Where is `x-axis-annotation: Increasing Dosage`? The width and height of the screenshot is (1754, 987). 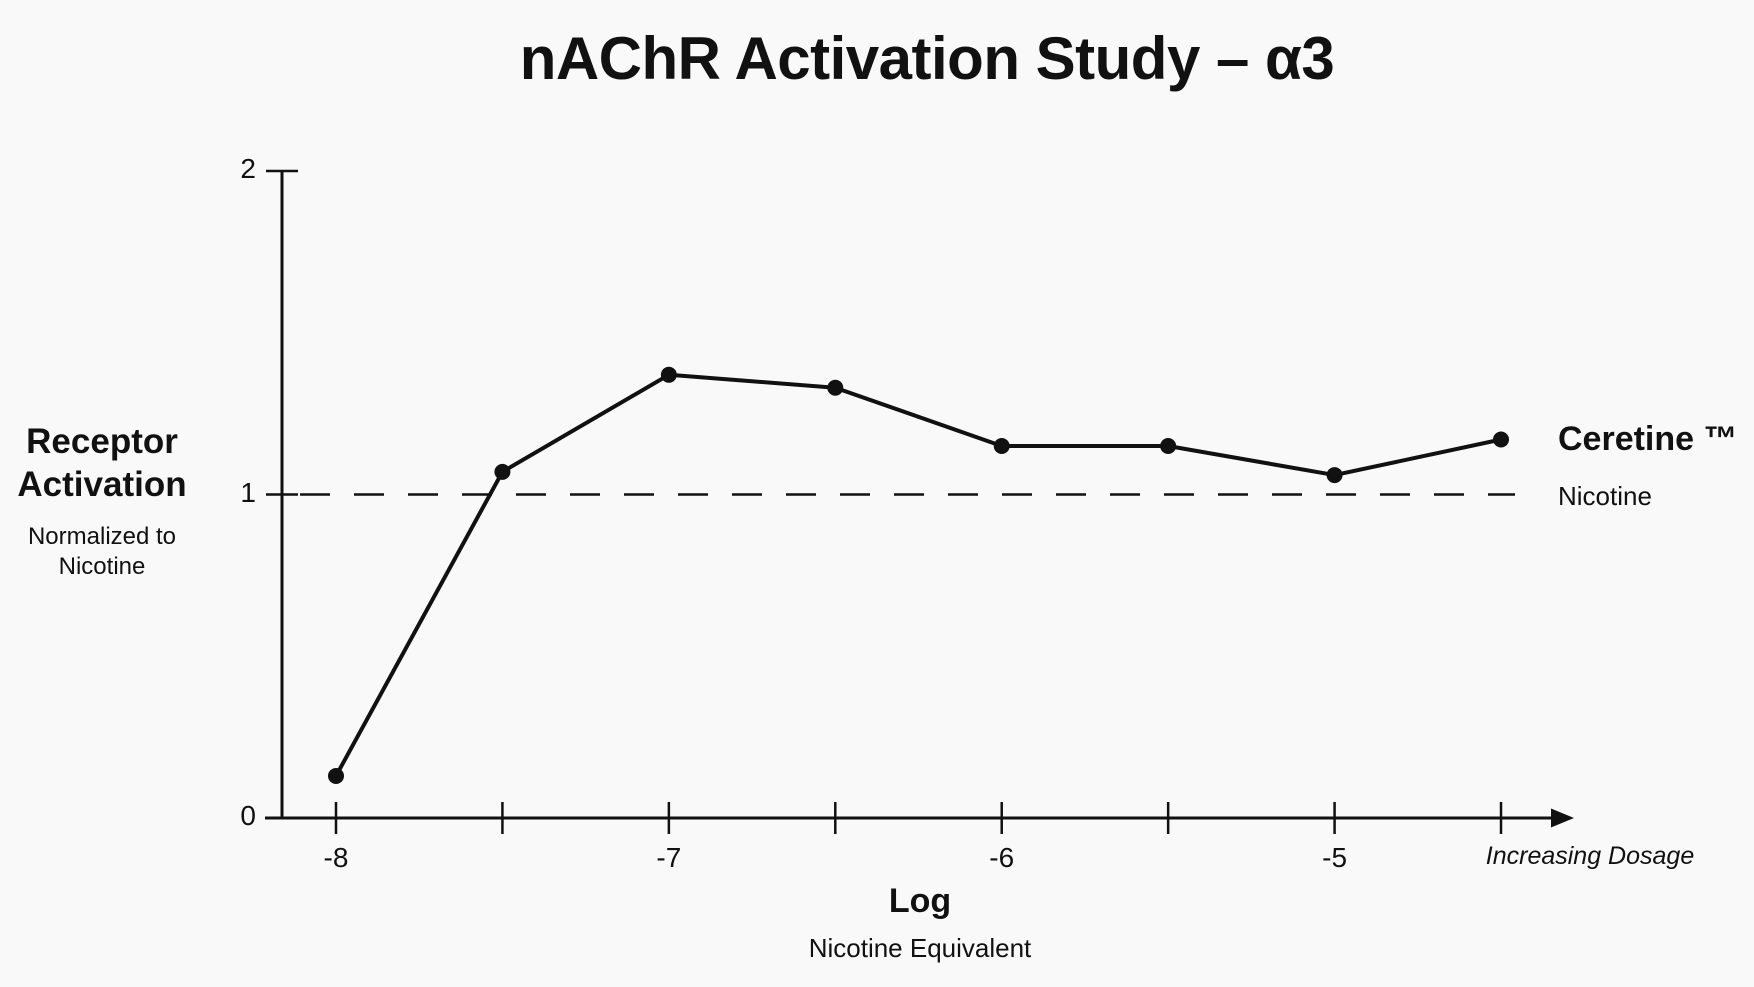 x-axis-annotation: Increasing Dosage is located at coordinates (1590, 856).